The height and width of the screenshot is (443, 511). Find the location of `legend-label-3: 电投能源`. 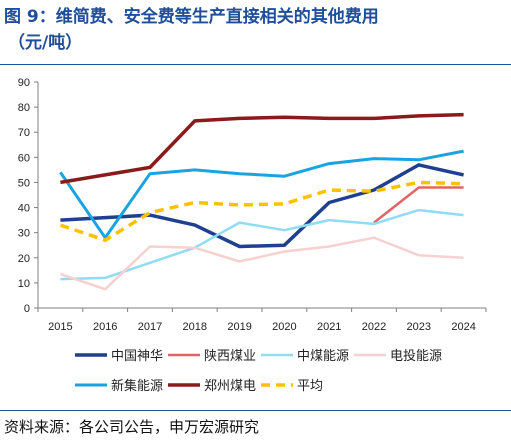

legend-label-3: 电投能源 is located at coordinates (416, 356).